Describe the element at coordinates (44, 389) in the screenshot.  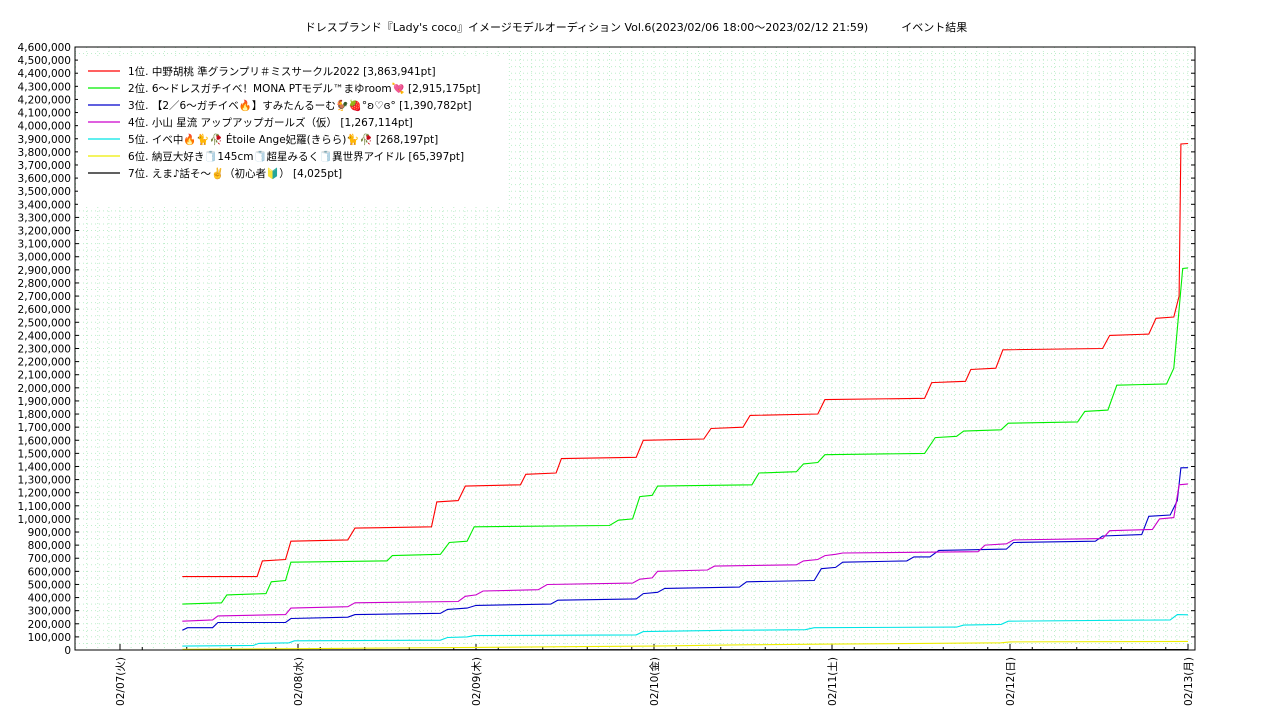
I see `y-tick-label: 2,000,000` at that location.